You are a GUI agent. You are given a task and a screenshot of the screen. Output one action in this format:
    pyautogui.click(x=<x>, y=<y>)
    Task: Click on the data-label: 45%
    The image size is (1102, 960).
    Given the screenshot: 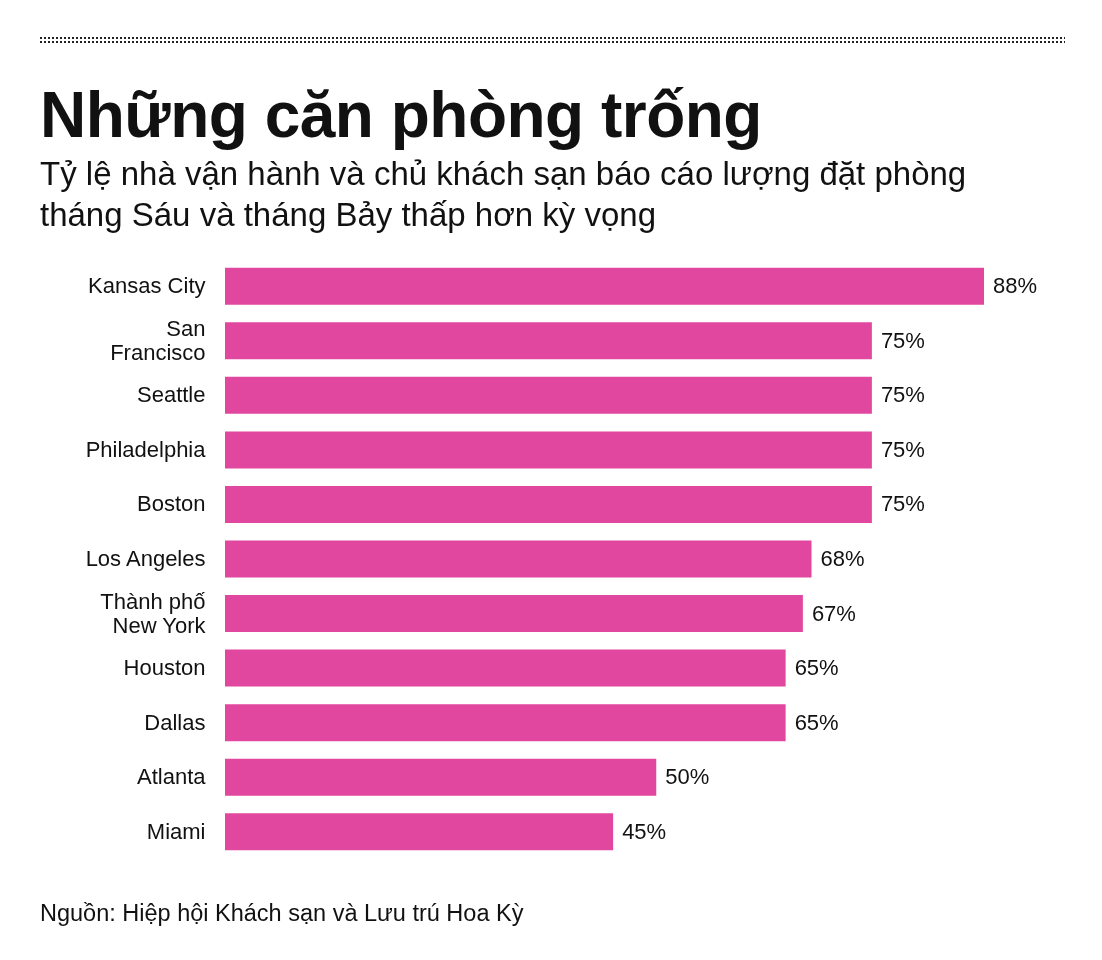 What is the action you would take?
    pyautogui.click(x=644, y=831)
    